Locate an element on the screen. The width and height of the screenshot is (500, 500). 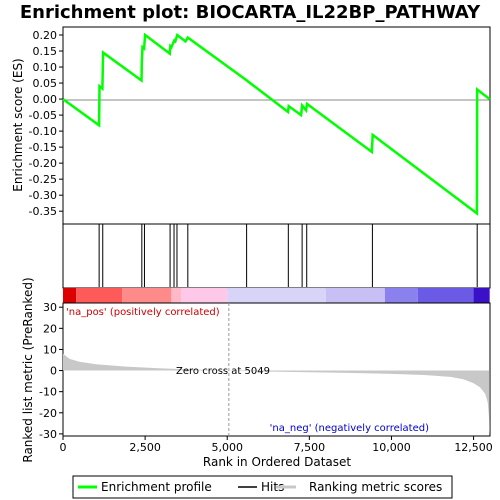
legend-frame is located at coordinates (262, 487).